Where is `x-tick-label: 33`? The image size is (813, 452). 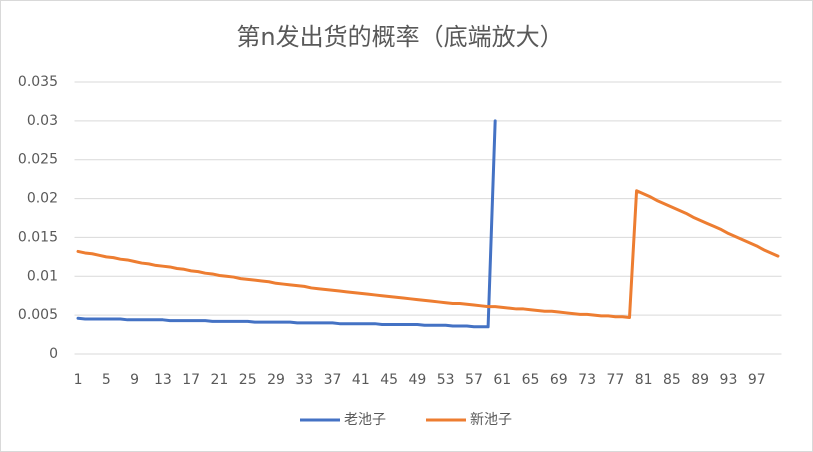 x-tick-label: 33 is located at coordinates (304, 380).